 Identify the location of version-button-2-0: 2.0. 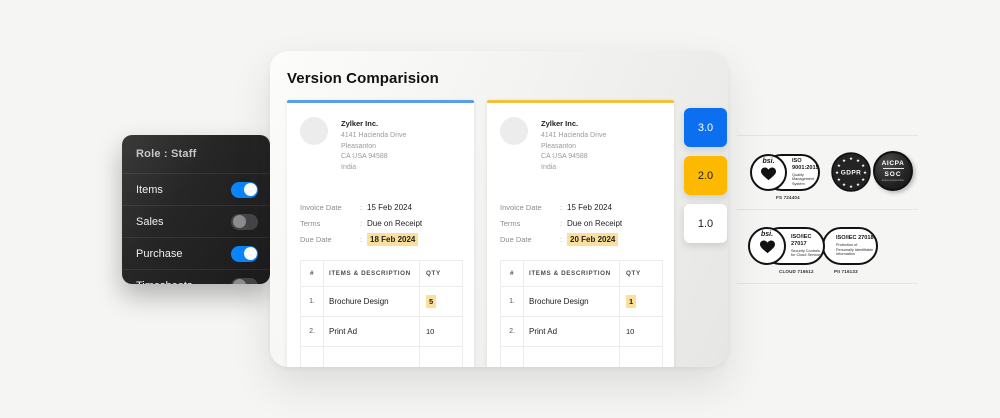
(705, 175).